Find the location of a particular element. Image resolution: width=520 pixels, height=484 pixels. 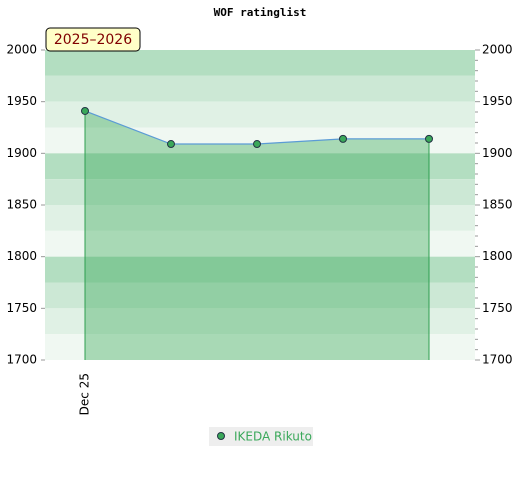

y2-tick-label: 1900 is located at coordinates (497, 153).